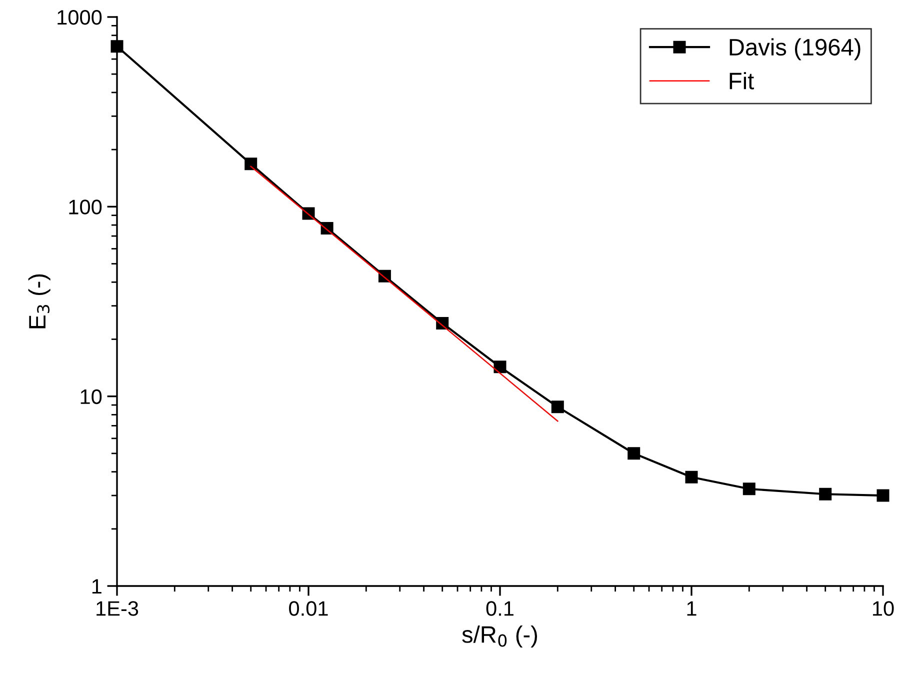 This screenshot has height=679, width=898. I want to click on legend-label: Davis (1964), so click(795, 49).